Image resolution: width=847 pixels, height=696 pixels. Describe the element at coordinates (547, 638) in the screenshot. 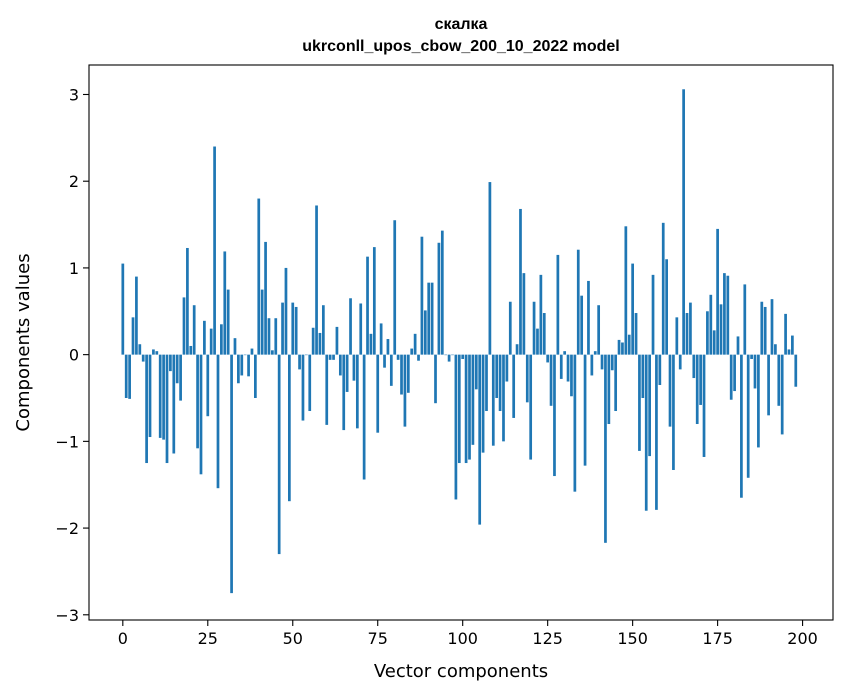

I see `x-tick-label: 125` at that location.